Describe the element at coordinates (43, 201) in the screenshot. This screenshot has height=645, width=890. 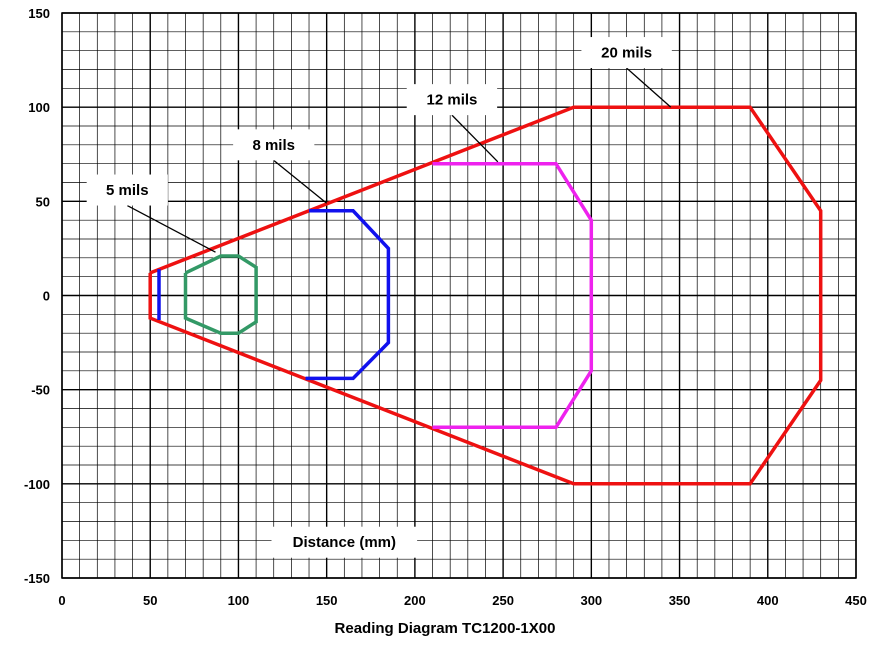
I see `y-tick-label: 50` at that location.